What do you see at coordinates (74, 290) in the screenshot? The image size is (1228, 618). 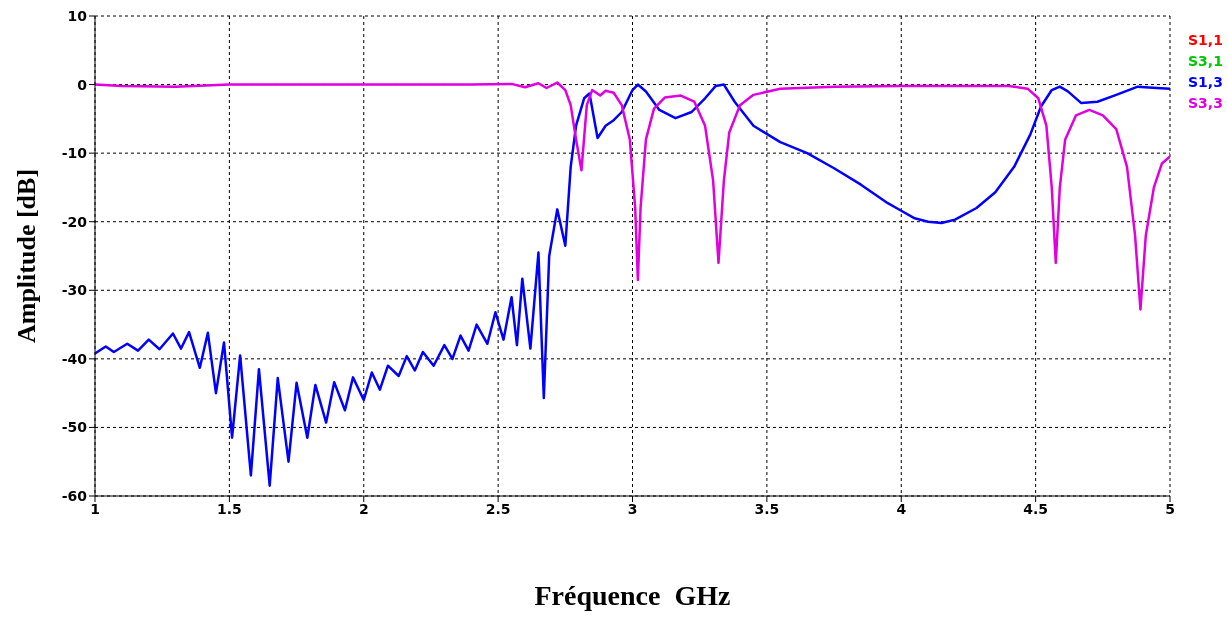 I see `y-tick-label: -30` at bounding box center [74, 290].